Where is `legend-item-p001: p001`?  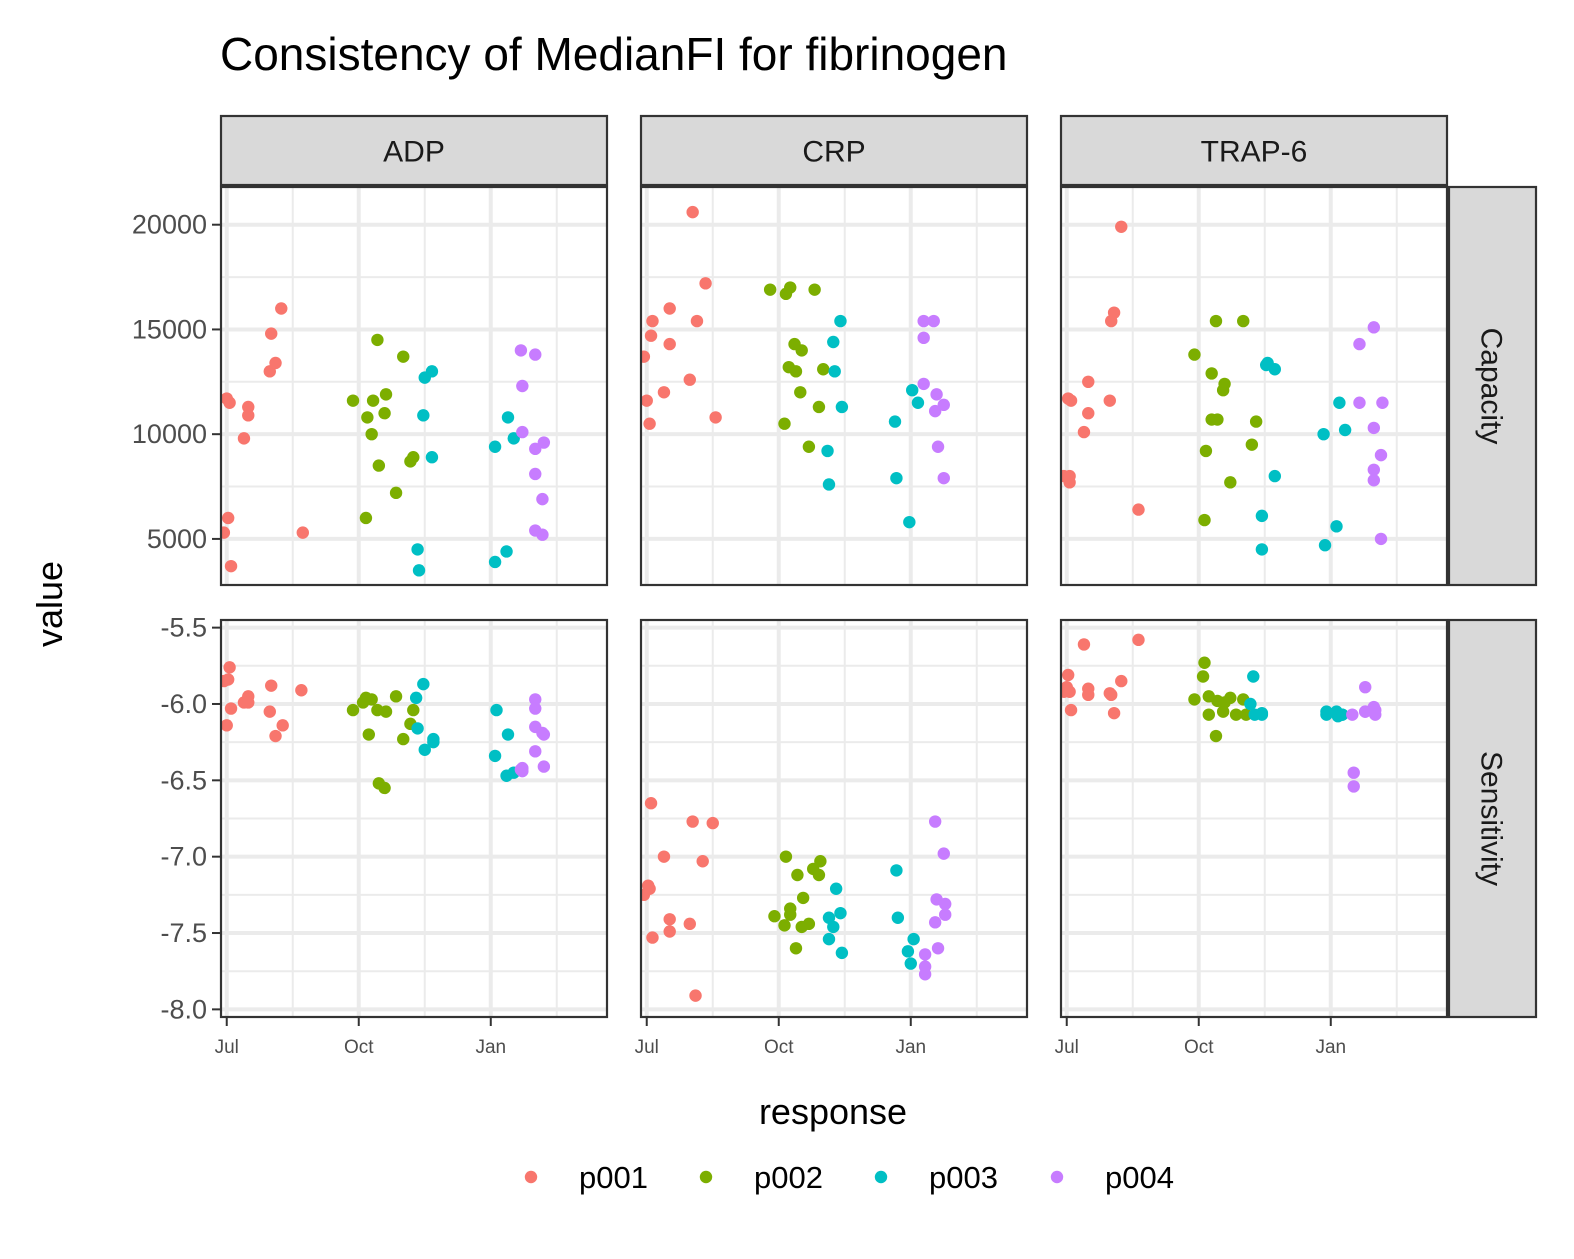
legend-item-p001: p001 is located at coordinates (586, 1177).